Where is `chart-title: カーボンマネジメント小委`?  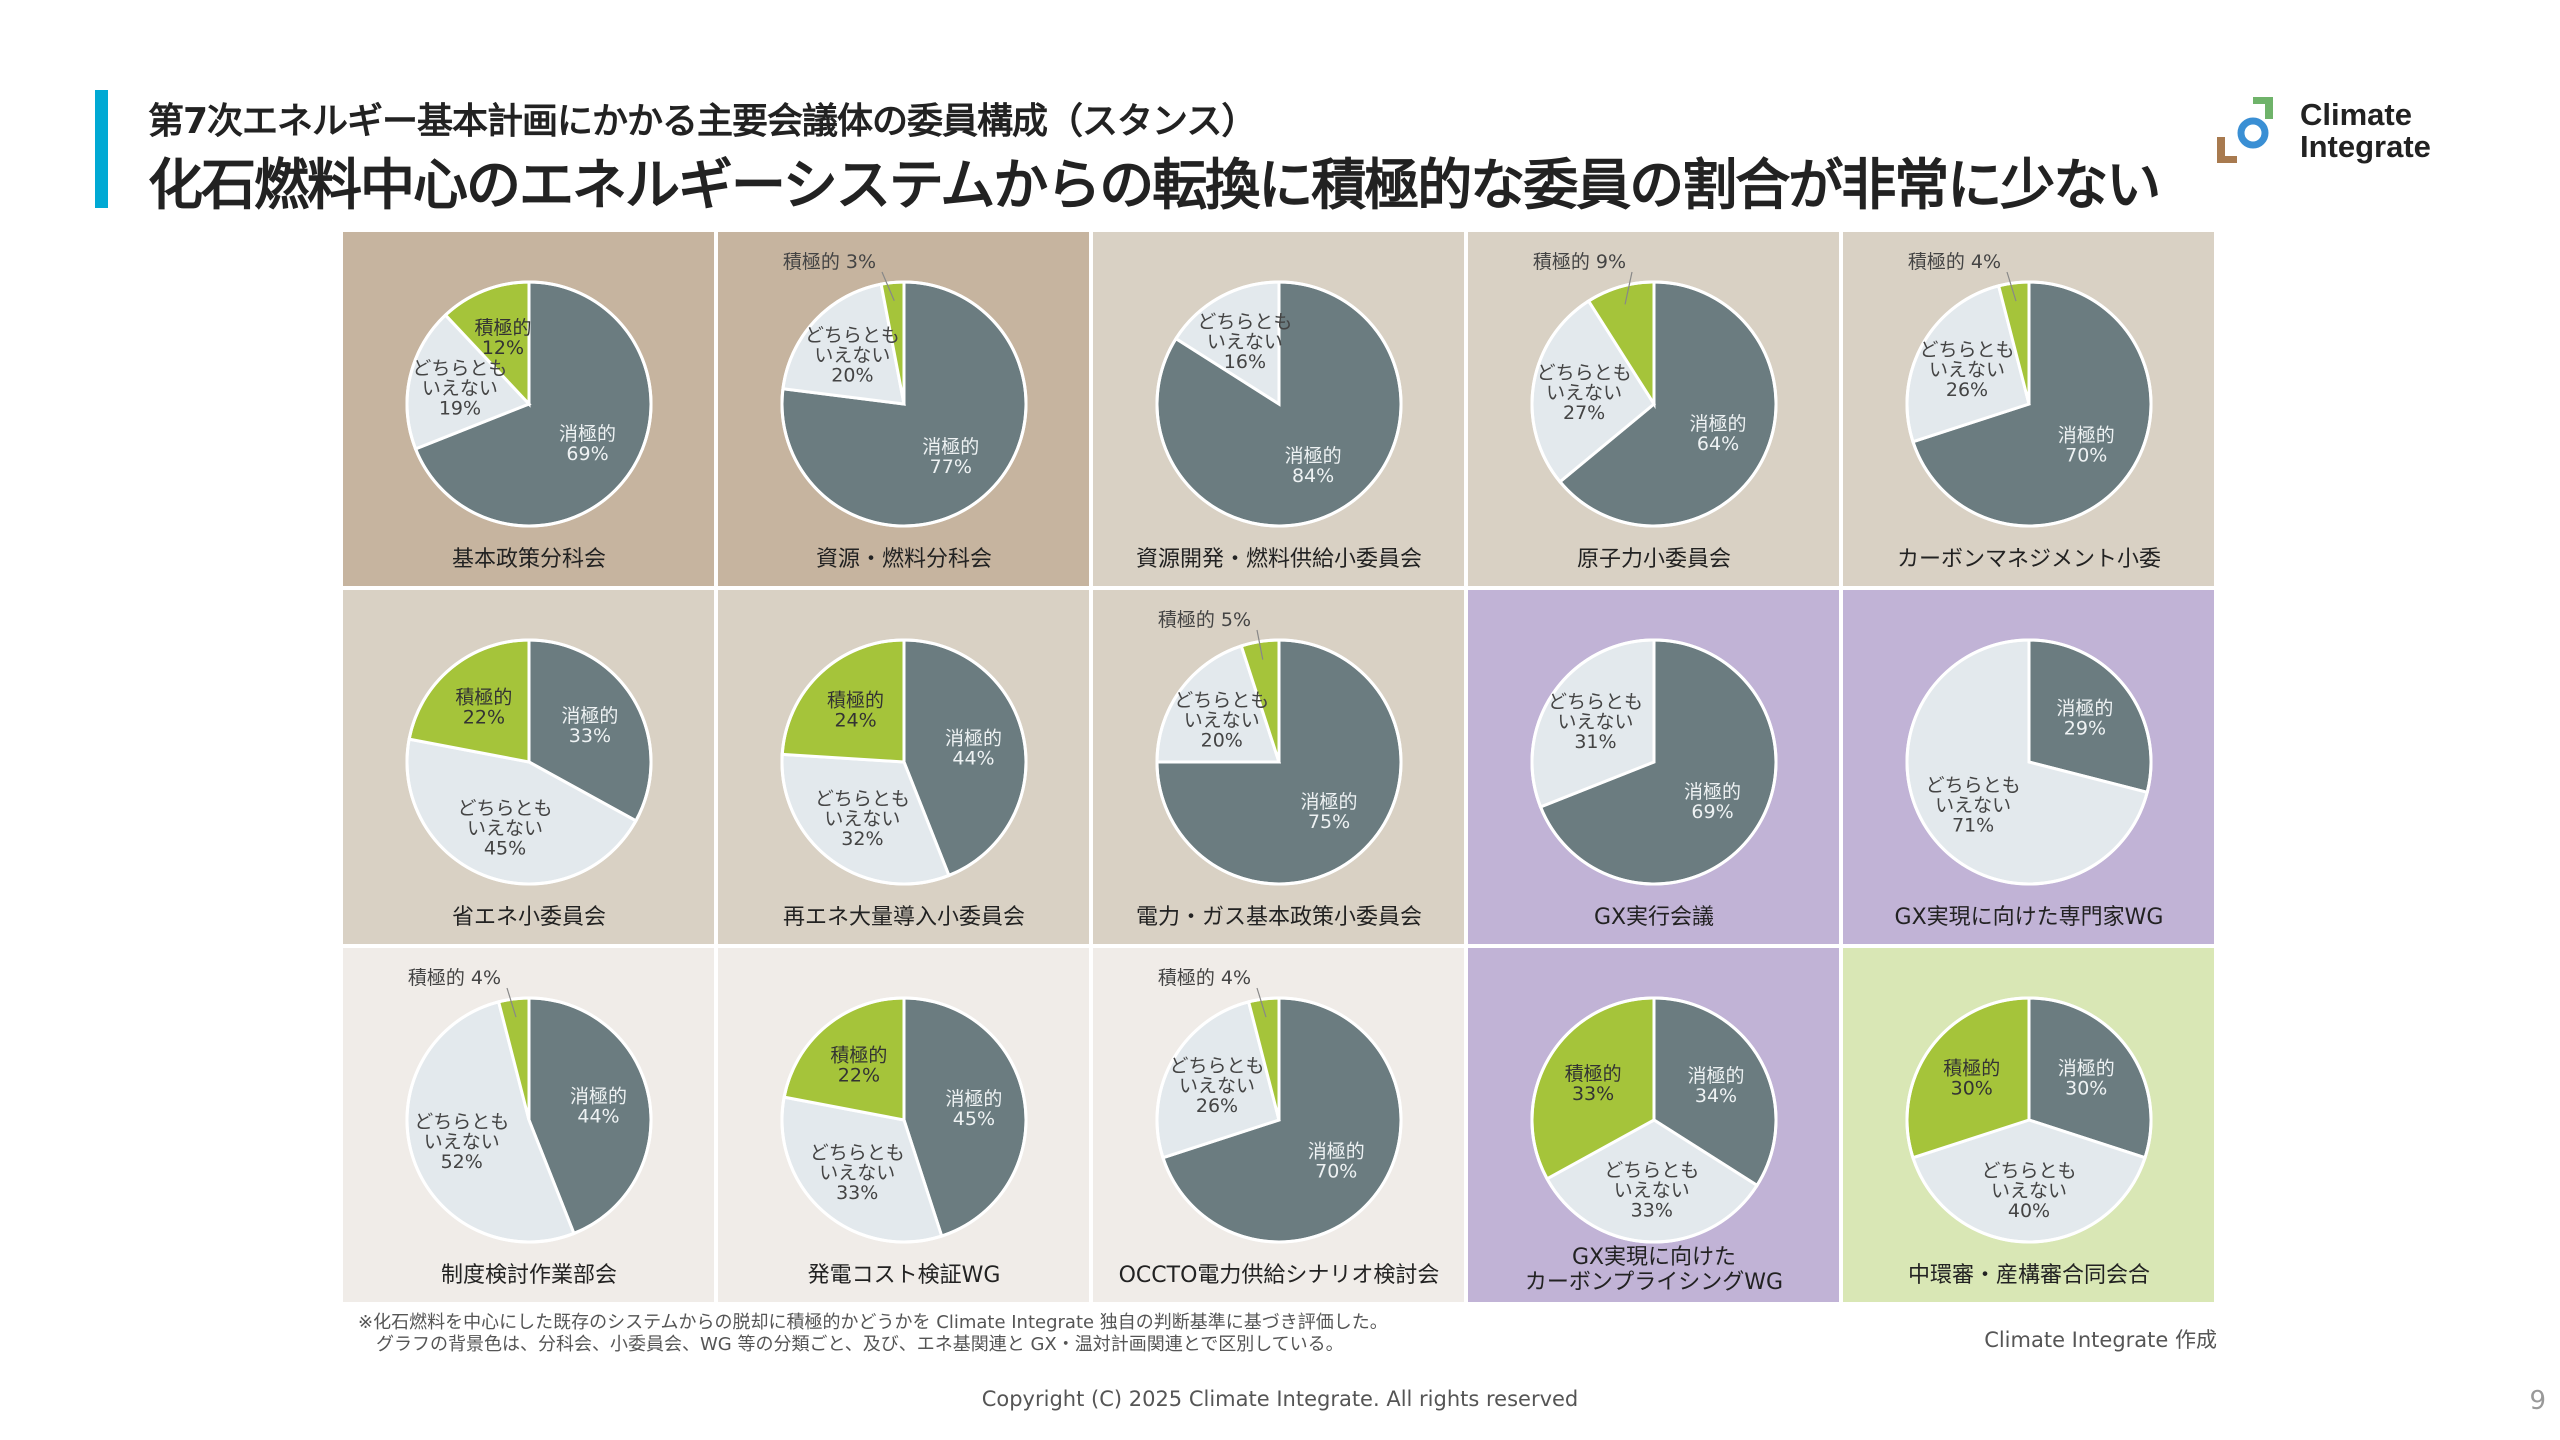 chart-title: カーボンマネジメント小委 is located at coordinates (2029, 559).